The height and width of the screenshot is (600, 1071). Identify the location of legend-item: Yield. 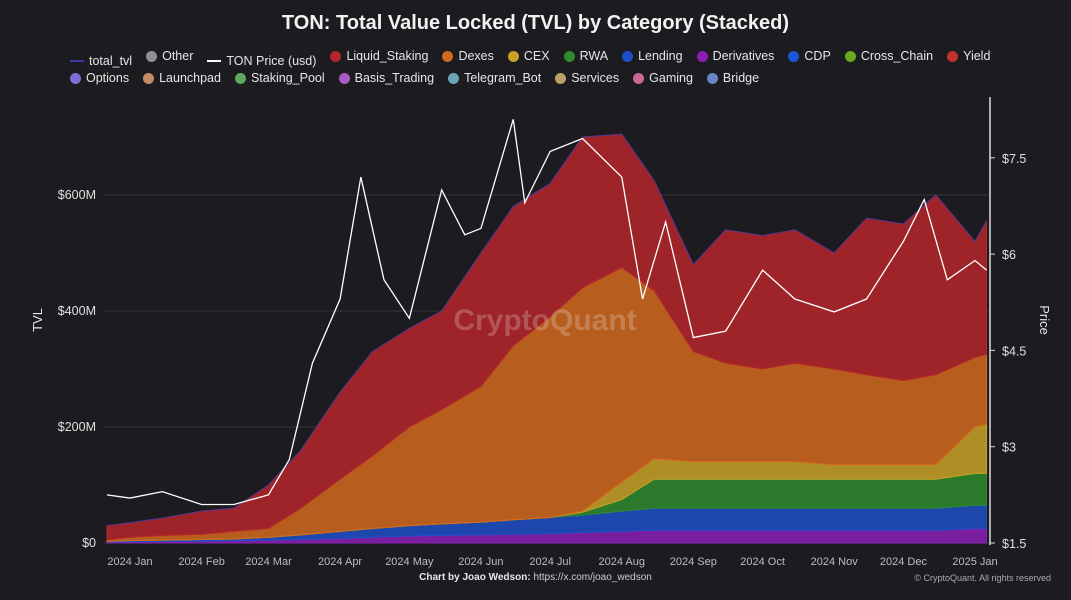
(968, 56).